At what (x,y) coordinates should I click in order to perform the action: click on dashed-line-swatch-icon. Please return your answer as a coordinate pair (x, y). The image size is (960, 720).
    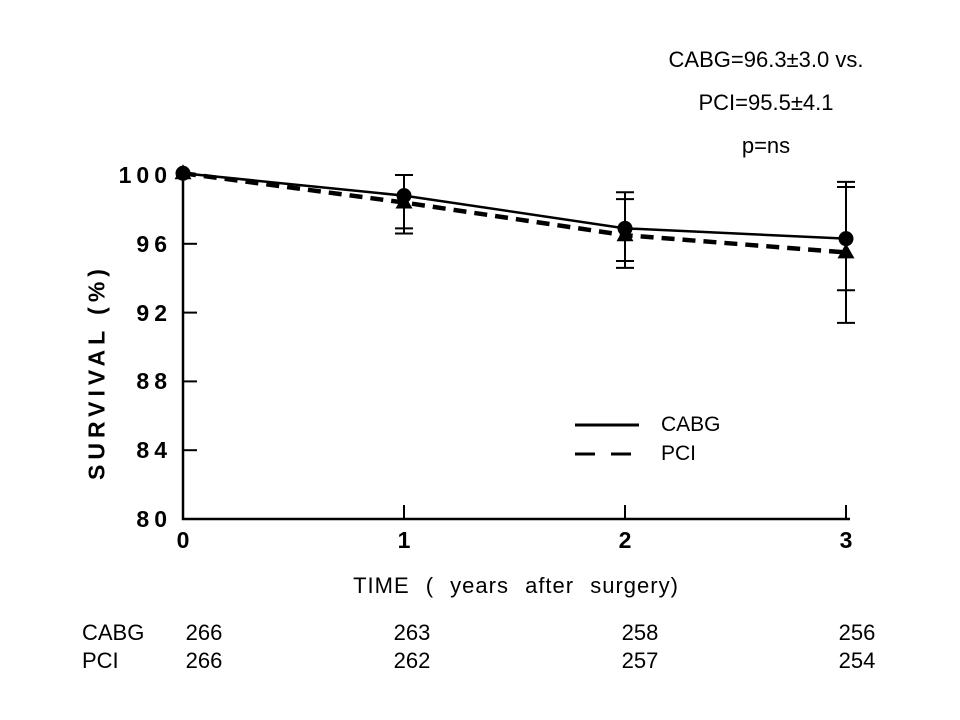
    Looking at the image, I should click on (607, 453).